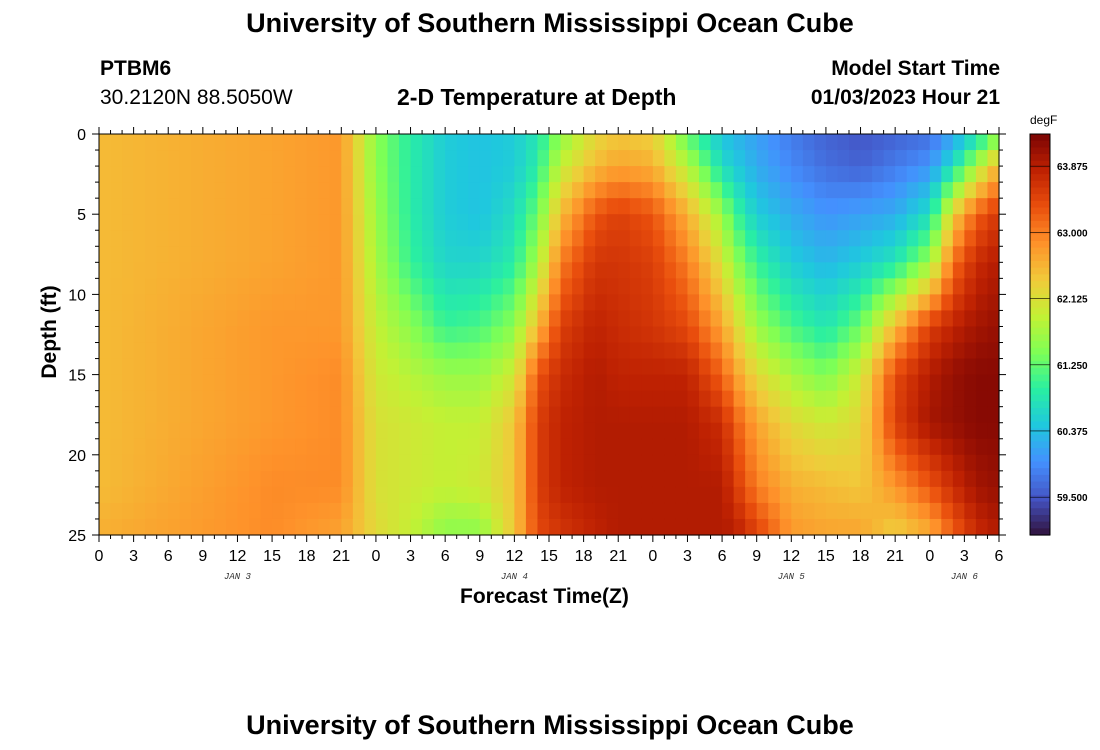 The height and width of the screenshot is (750, 1100). Describe the element at coordinates (238, 556) in the screenshot. I see `x-tick-label: 12` at that location.